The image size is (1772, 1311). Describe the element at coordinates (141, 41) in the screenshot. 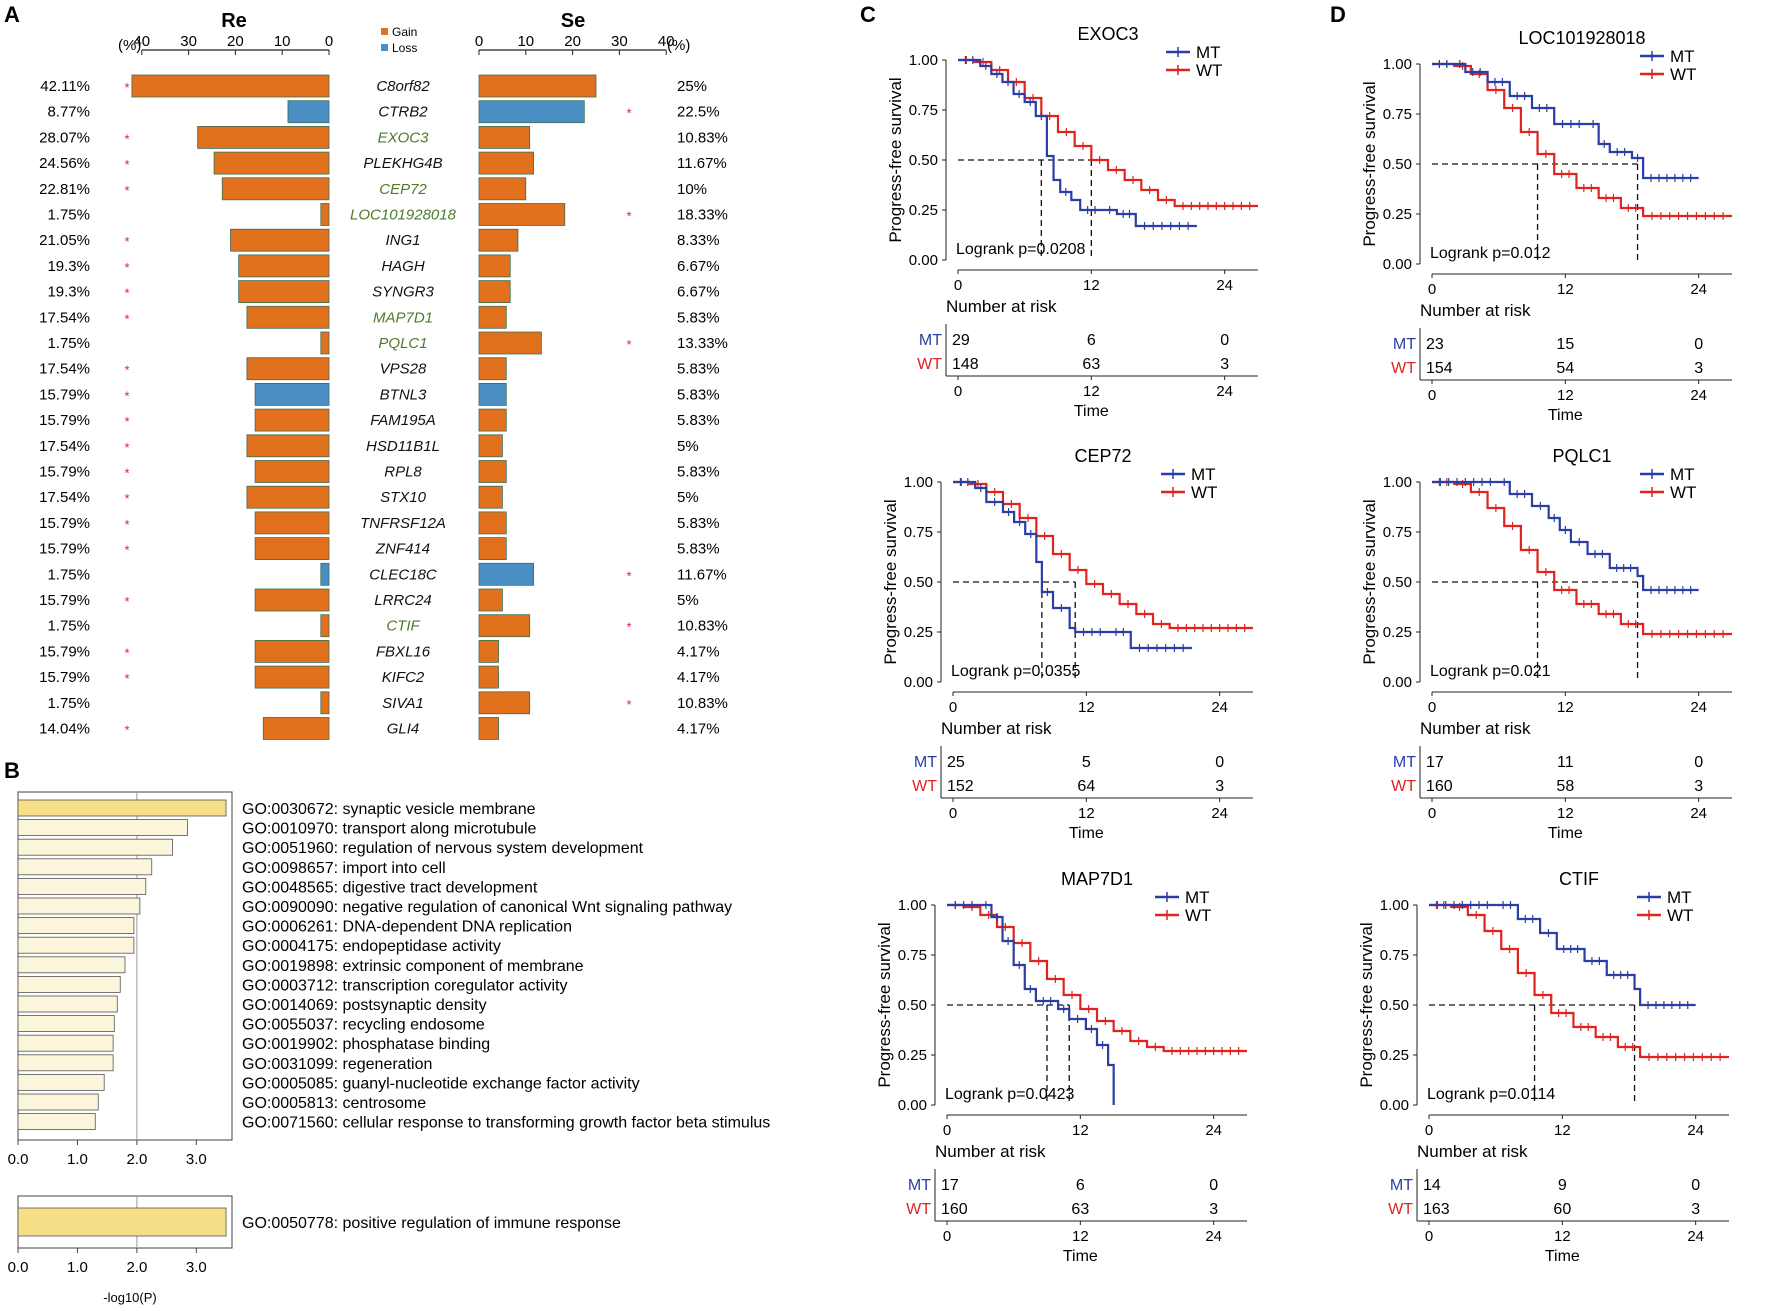

I see `tick-label-re: 40` at that location.